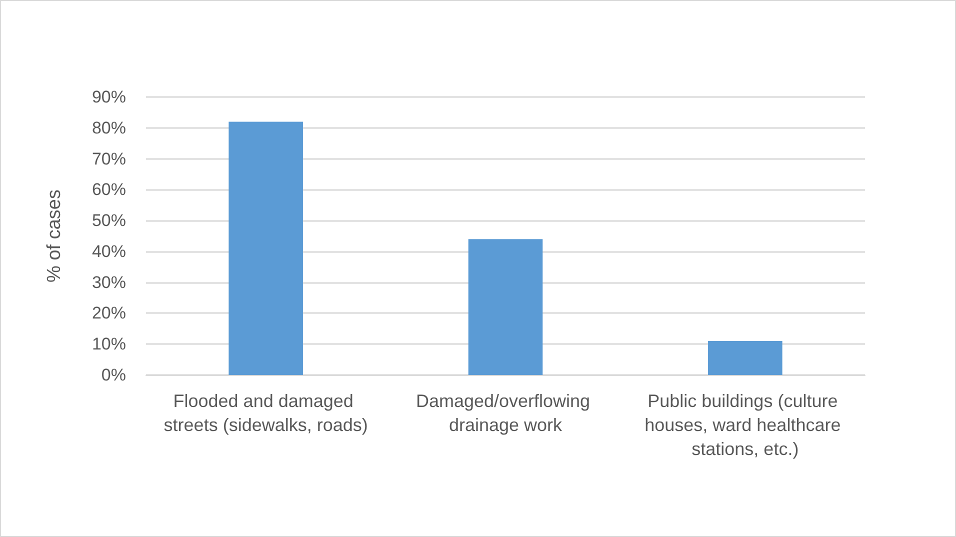 The image size is (956, 537). Describe the element at coordinates (266, 413) in the screenshot. I see `x-tick-label: Flooded and damaged streets (sidewalks, roads)` at that location.